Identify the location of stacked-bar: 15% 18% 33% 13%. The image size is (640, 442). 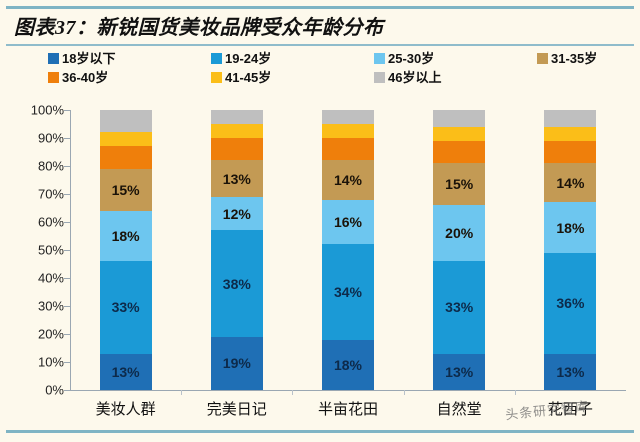
(125, 250).